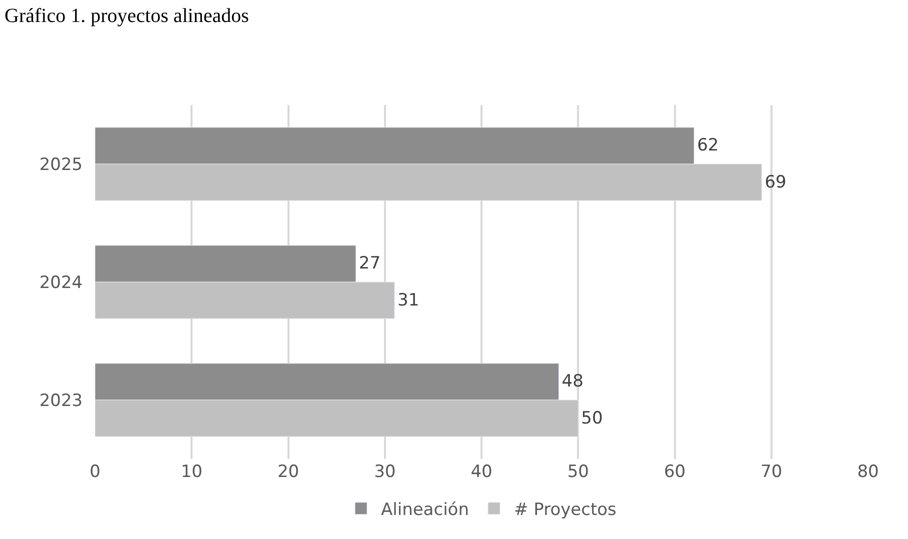 The width and height of the screenshot is (908, 539). I want to click on data-label: 27, so click(369, 264).